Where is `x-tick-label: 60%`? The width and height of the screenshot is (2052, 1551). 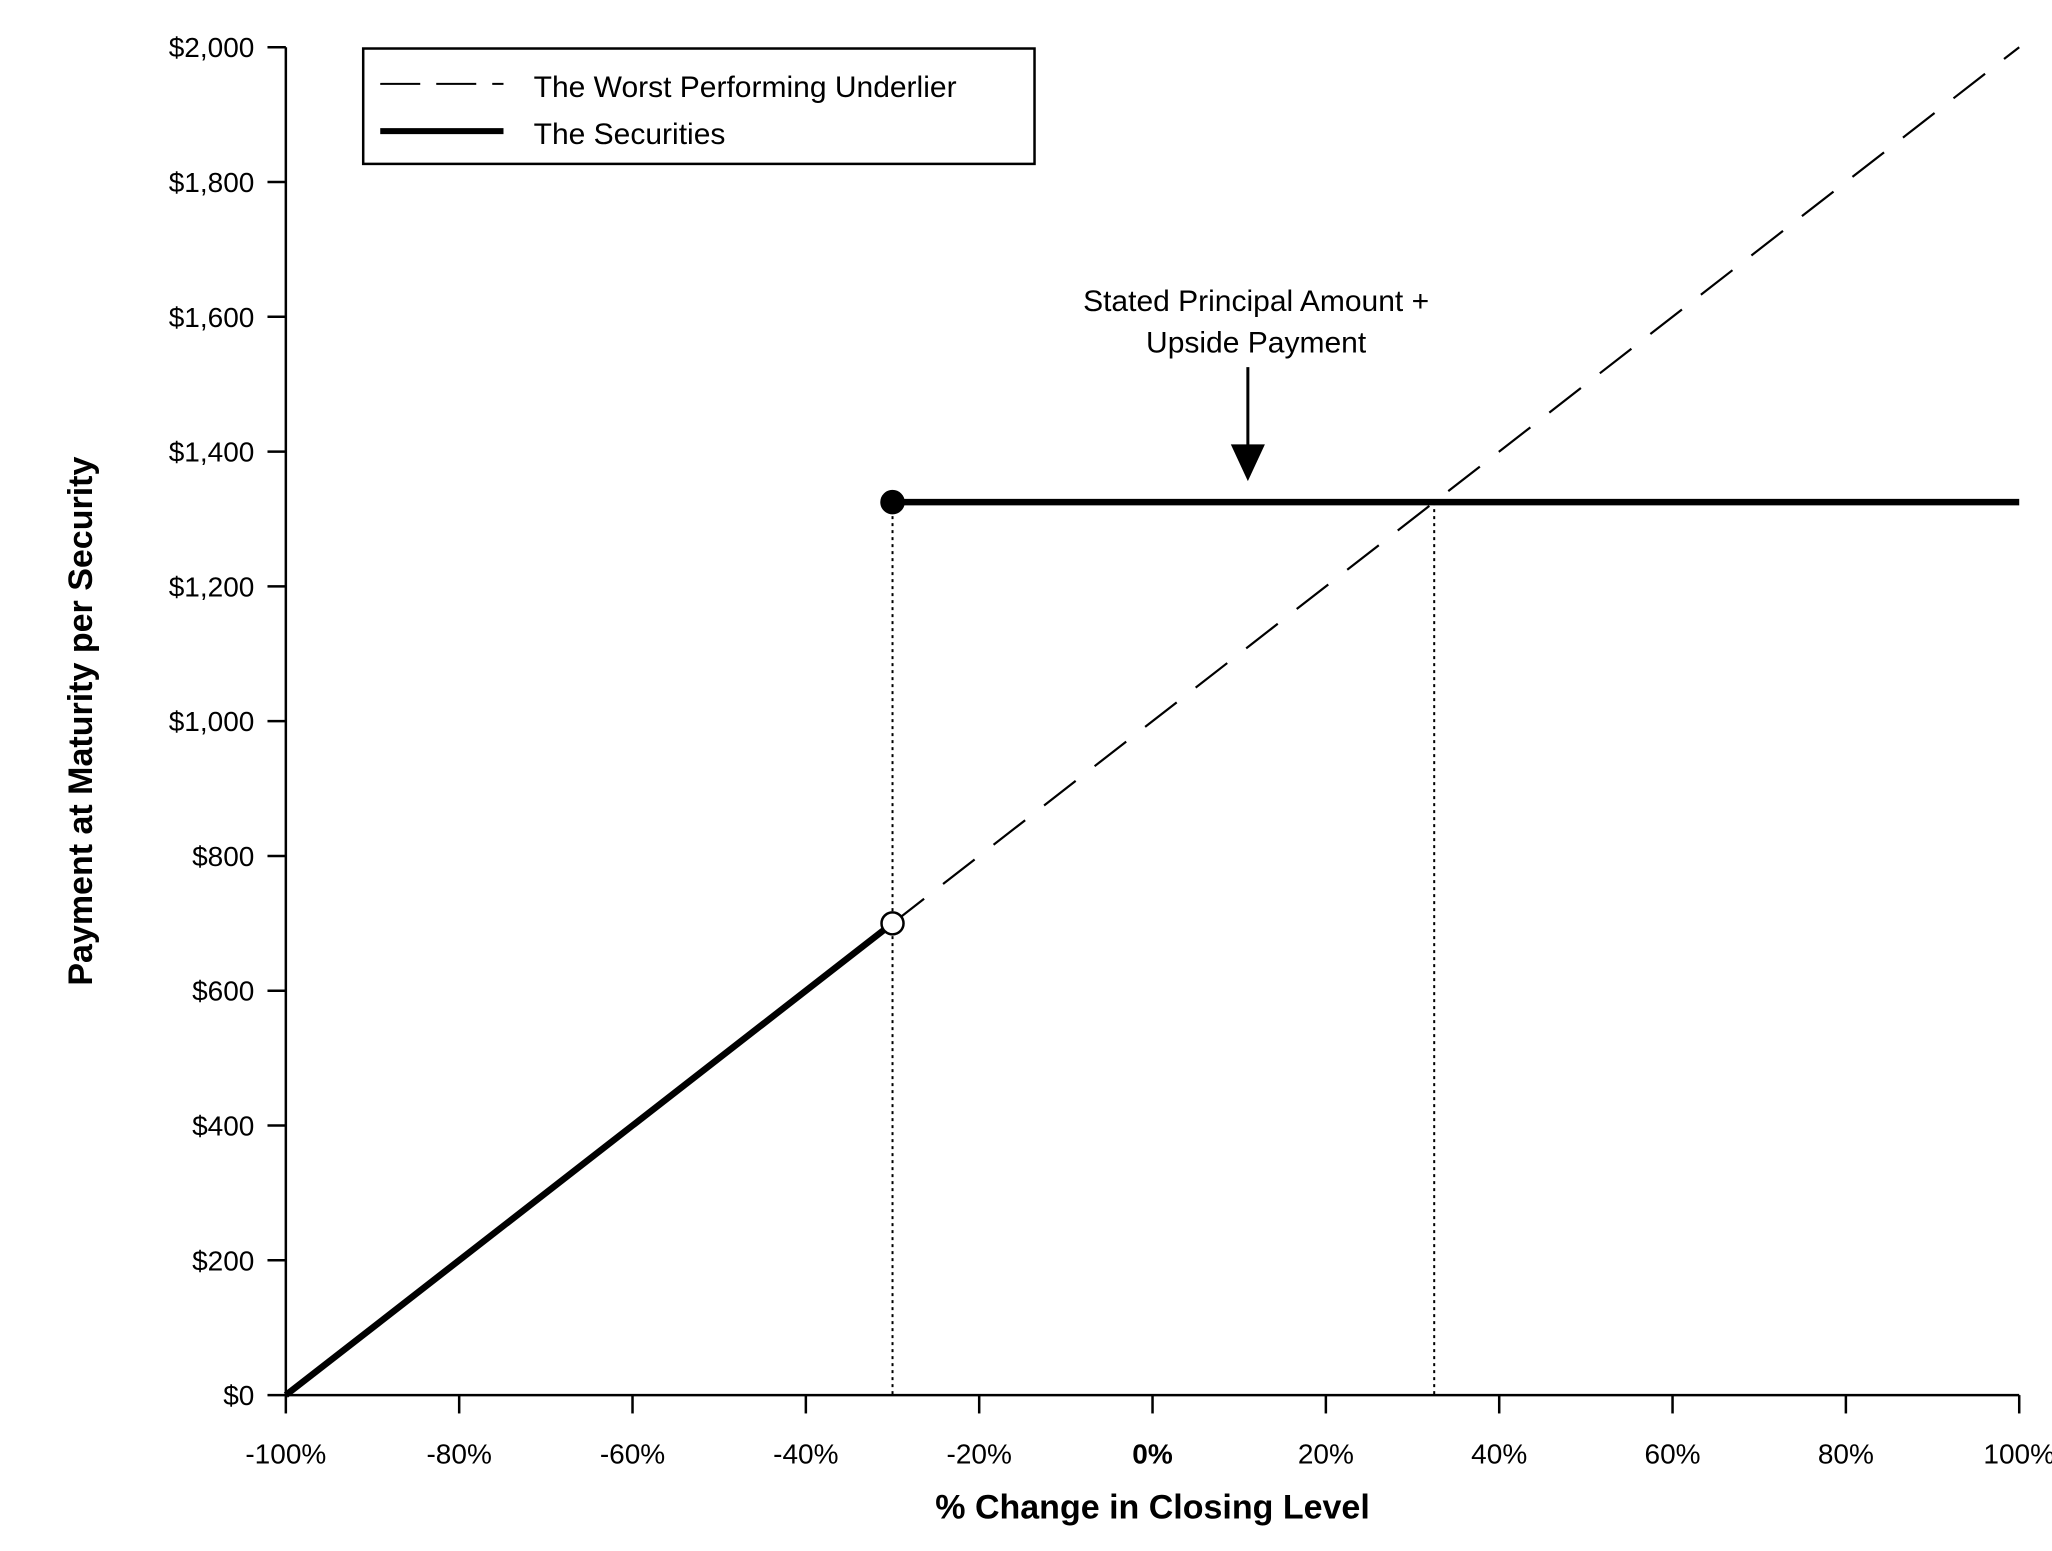 x-tick-label: 60% is located at coordinates (1673, 1453).